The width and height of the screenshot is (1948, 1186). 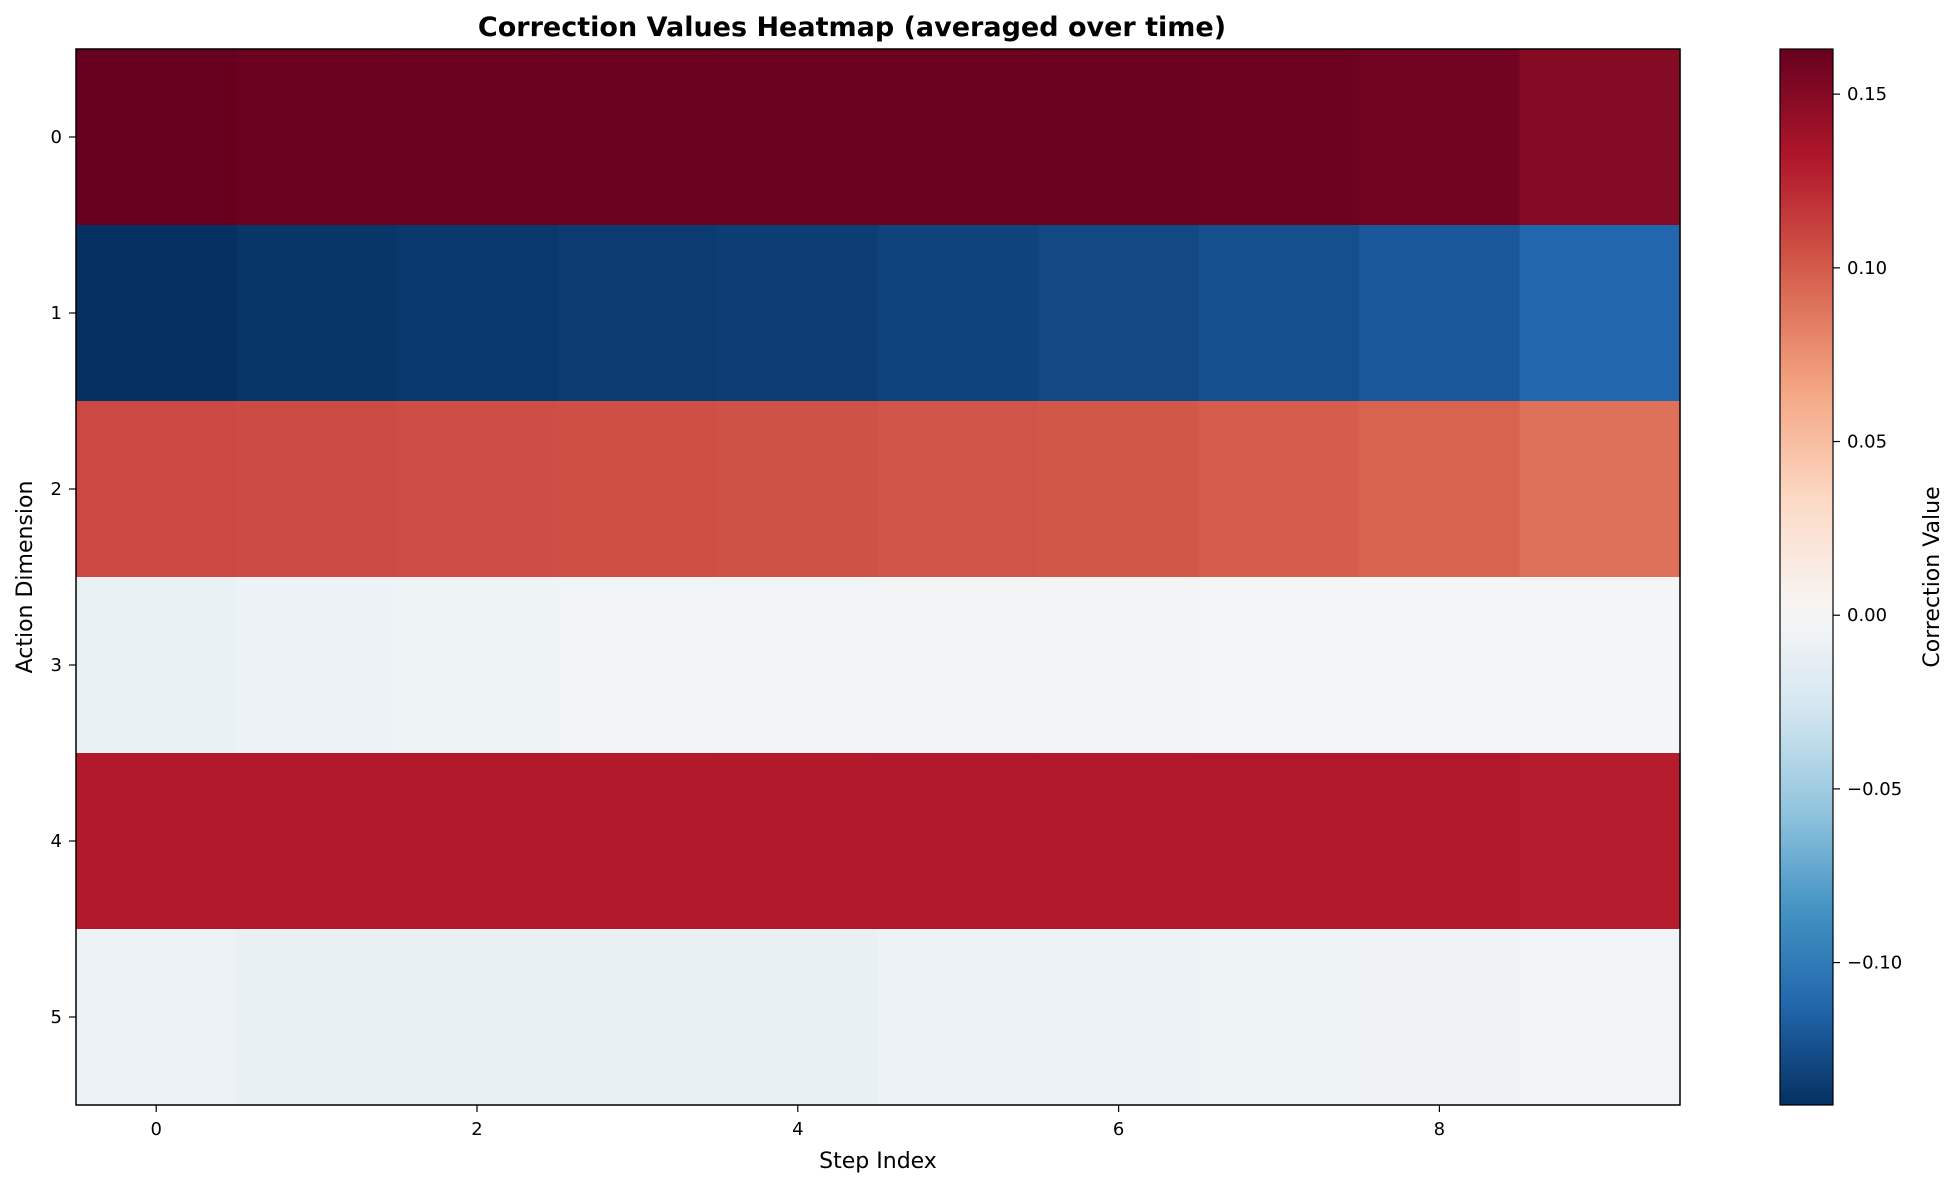 What do you see at coordinates (1600, 665) in the screenshot?
I see `heatmap-cell-r3-c9` at bounding box center [1600, 665].